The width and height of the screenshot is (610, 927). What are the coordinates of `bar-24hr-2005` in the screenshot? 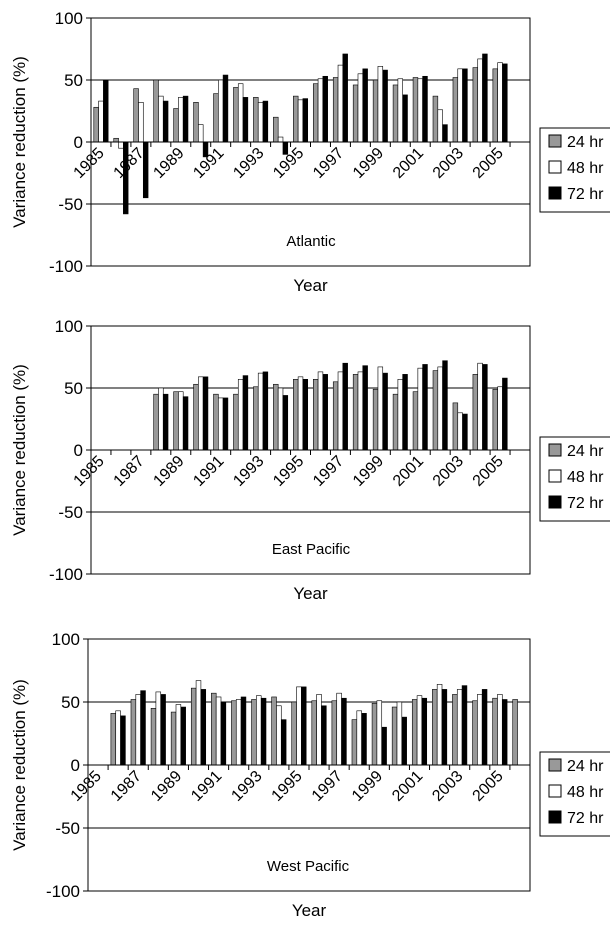 It's located at (495, 419).